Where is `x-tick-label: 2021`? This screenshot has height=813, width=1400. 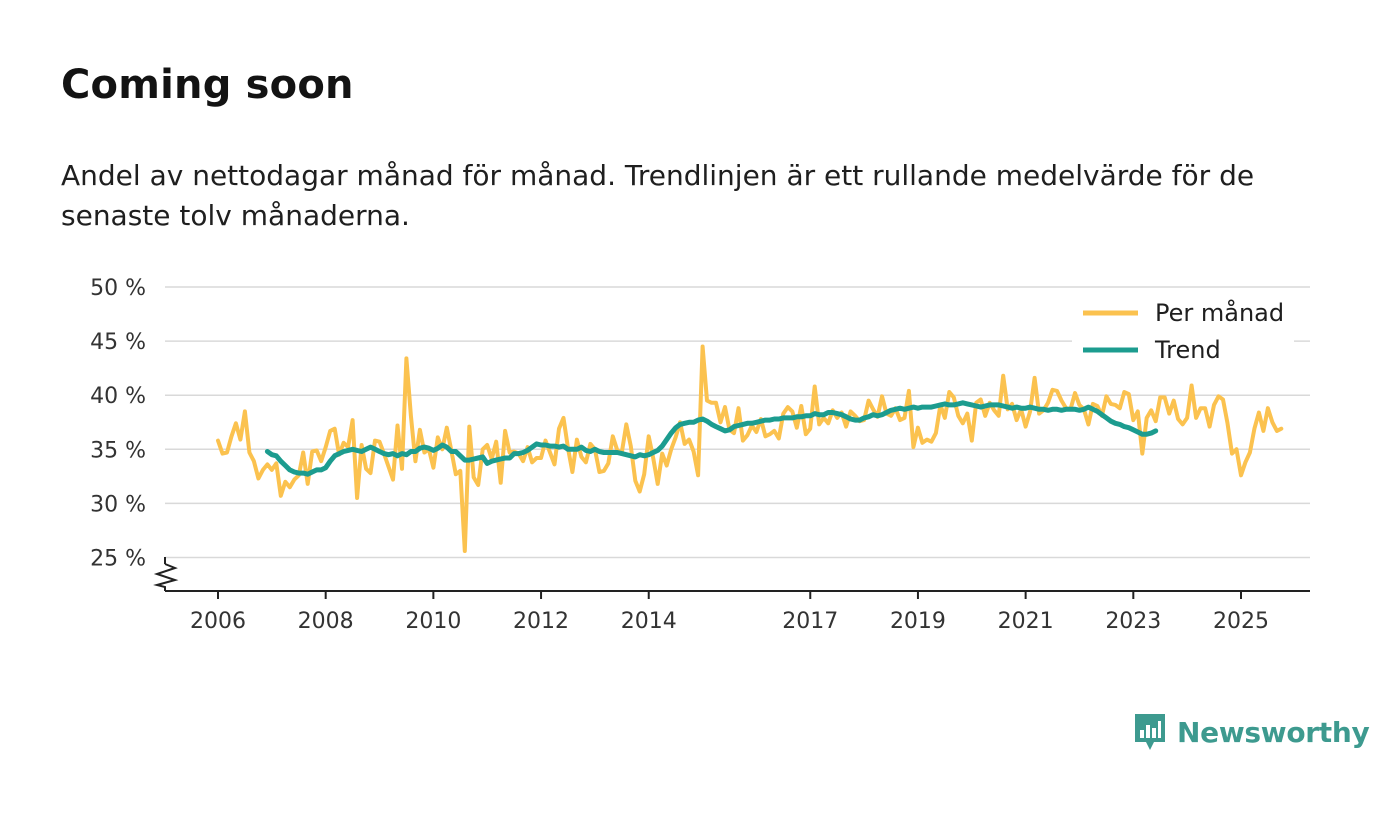
x-tick-label: 2021 is located at coordinates (1026, 621).